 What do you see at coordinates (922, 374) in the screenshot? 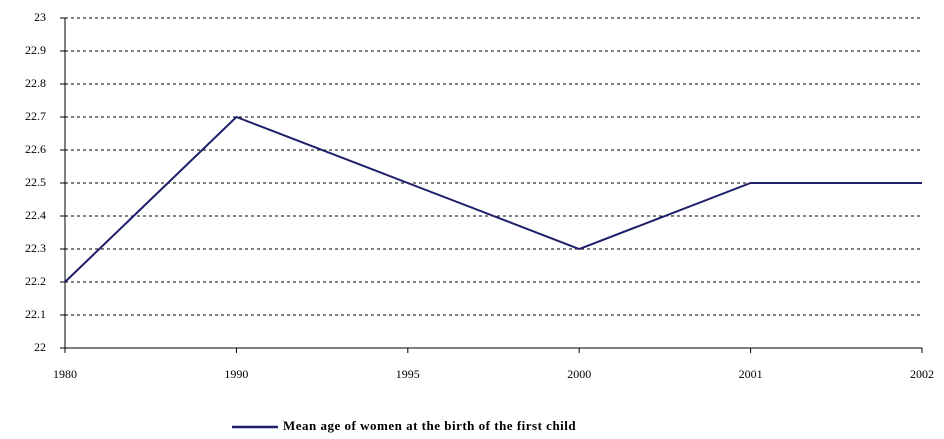
I see `x-tick-label: 2002` at bounding box center [922, 374].